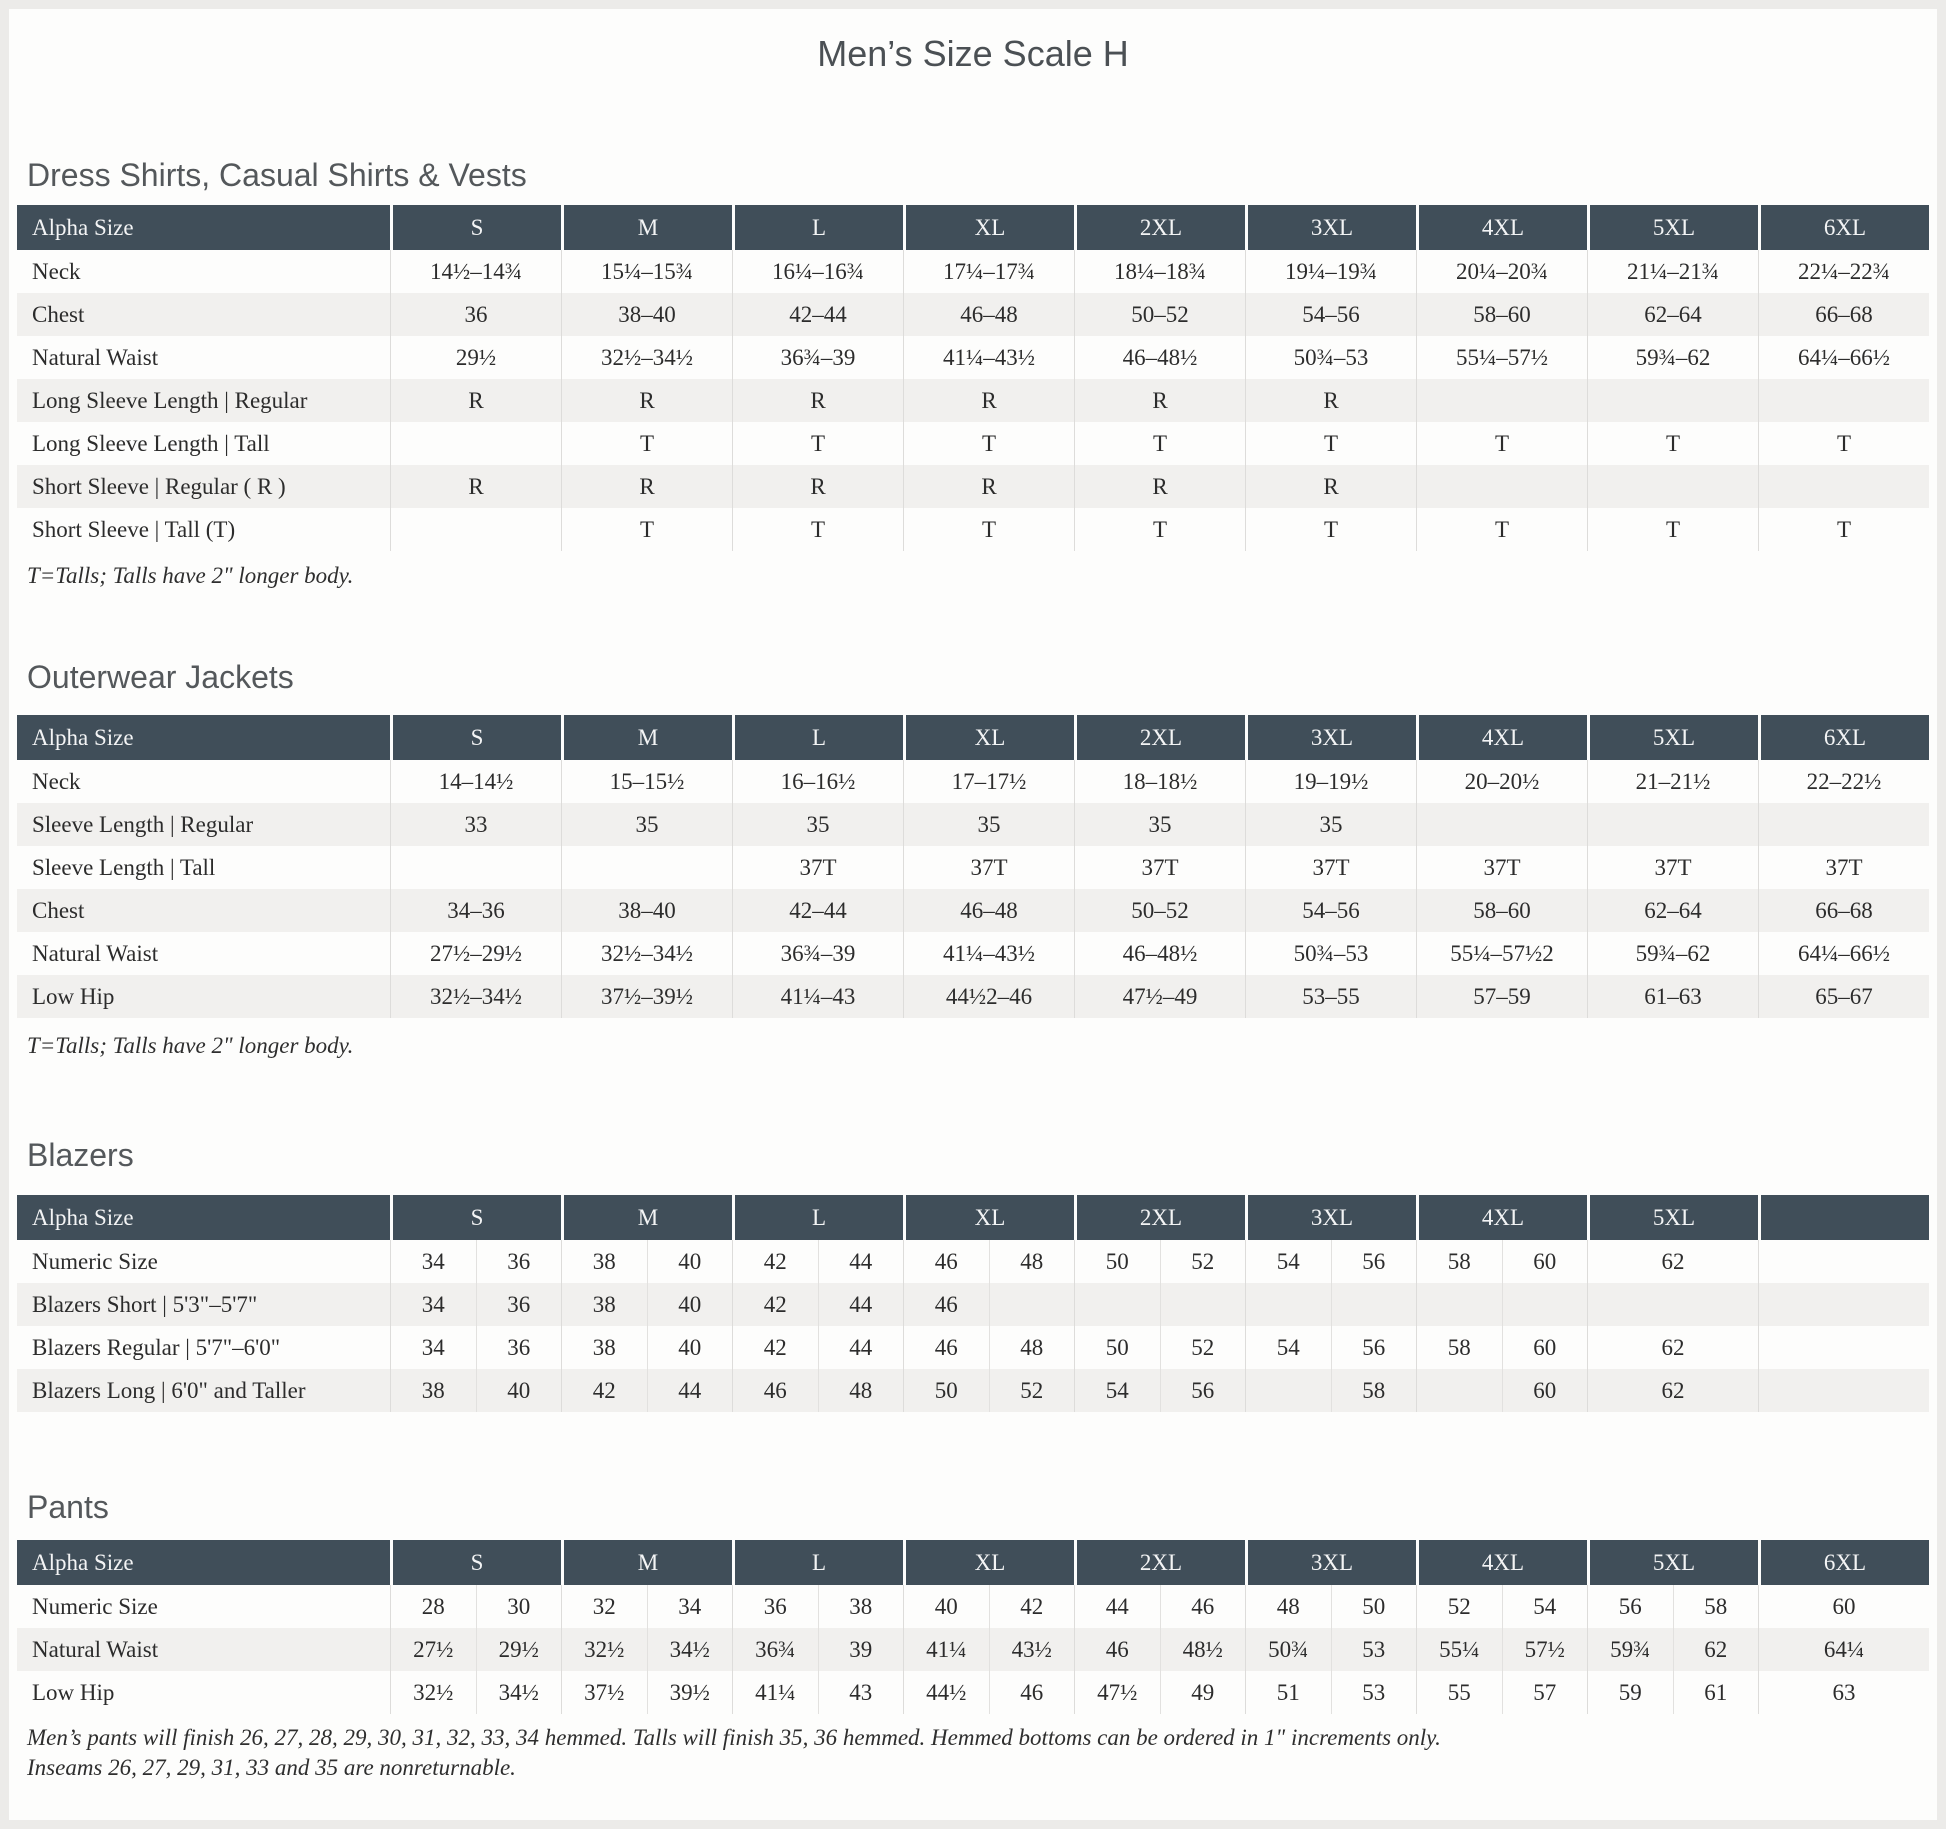 This screenshot has height=1829, width=1946. I want to click on size-cell: 40 42, so click(988, 1606).